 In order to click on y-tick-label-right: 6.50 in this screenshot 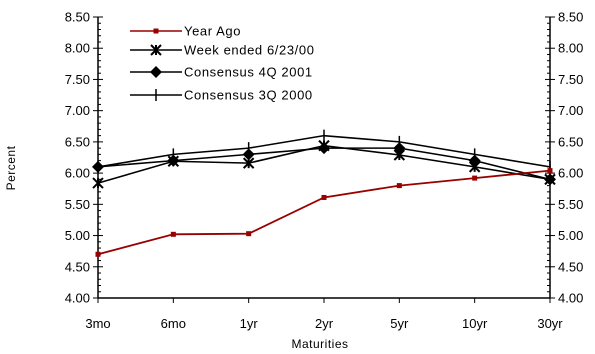, I will do `click(570, 141)`.